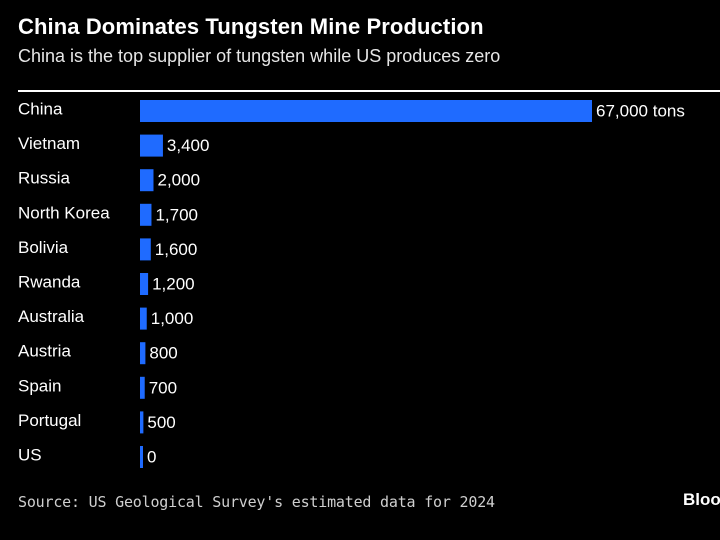  What do you see at coordinates (701, 499) in the screenshot?
I see `bloomberg-logo: Bloomberg` at bounding box center [701, 499].